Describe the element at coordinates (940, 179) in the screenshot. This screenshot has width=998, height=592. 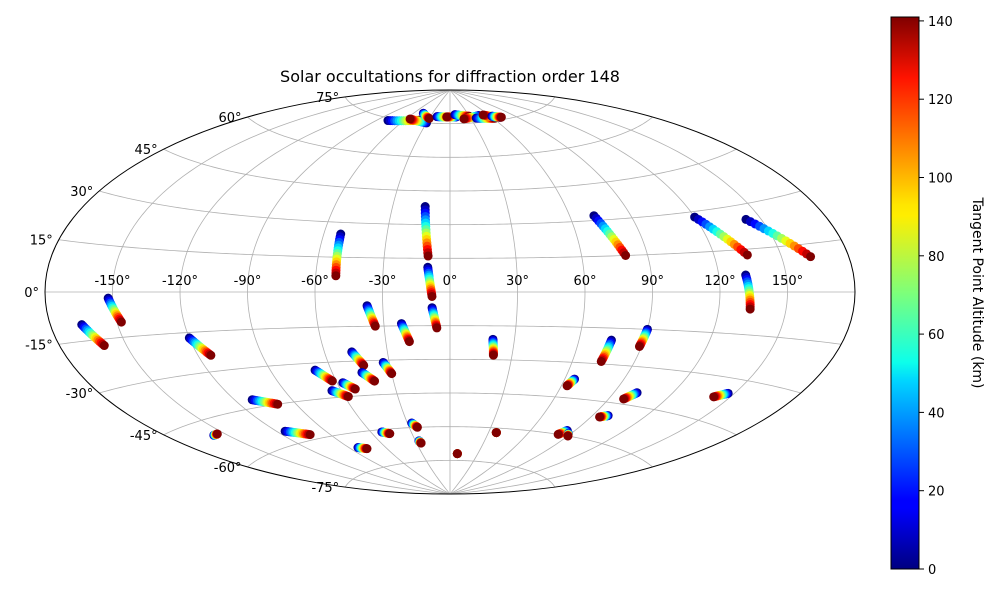
I see `colorbar-tick-label: 100` at that location.